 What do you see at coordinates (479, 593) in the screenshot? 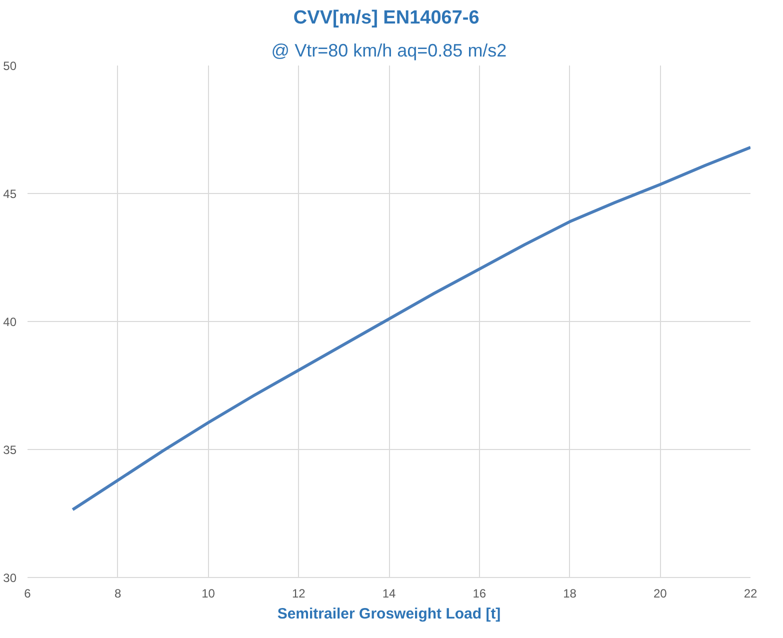
I see `x-tick-label: 16` at bounding box center [479, 593].